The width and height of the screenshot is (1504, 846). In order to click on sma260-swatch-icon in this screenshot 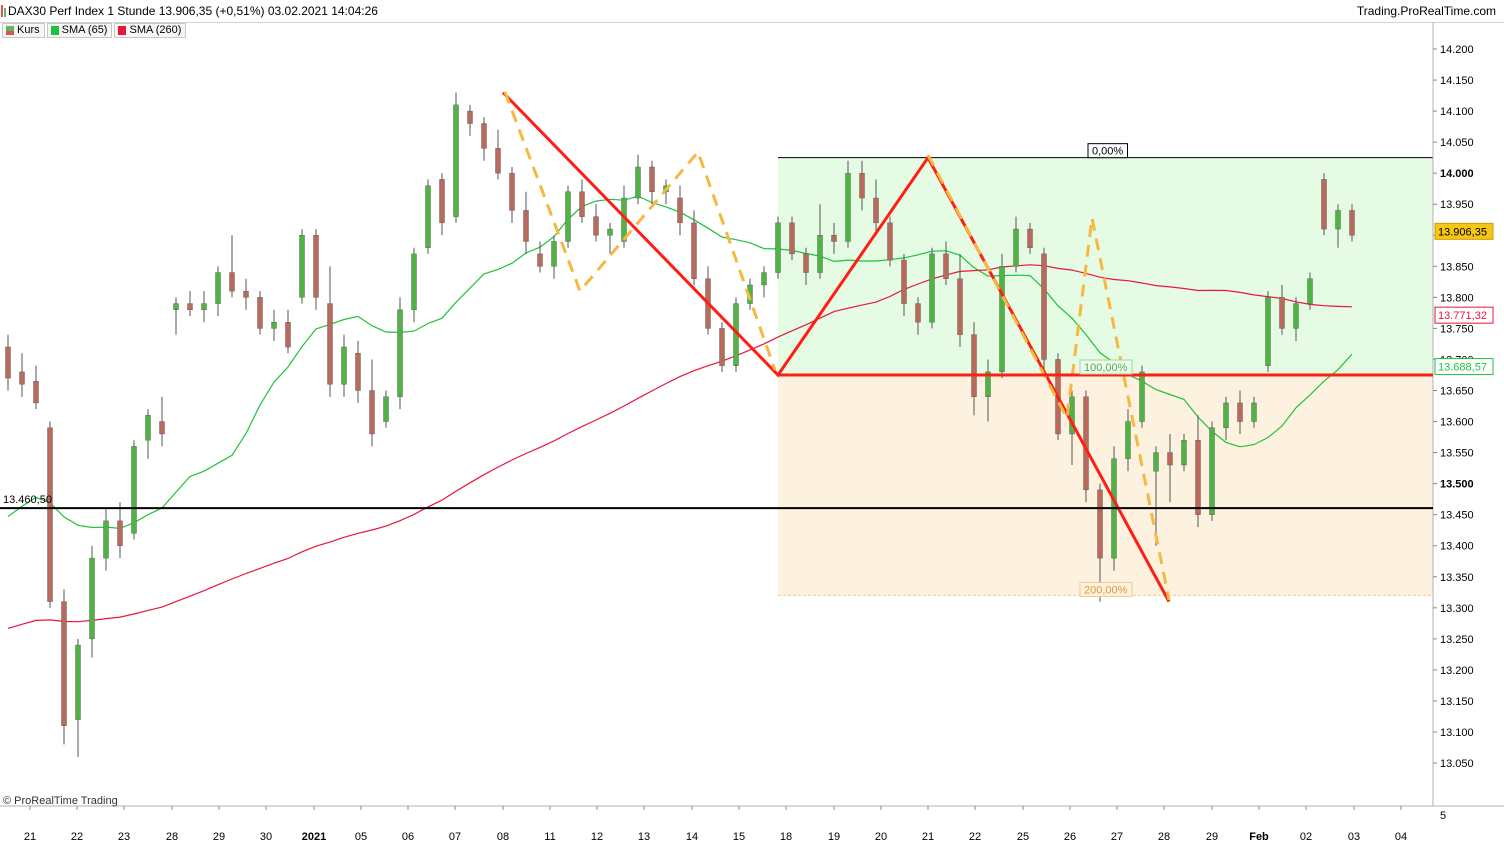, I will do `click(122, 30)`.